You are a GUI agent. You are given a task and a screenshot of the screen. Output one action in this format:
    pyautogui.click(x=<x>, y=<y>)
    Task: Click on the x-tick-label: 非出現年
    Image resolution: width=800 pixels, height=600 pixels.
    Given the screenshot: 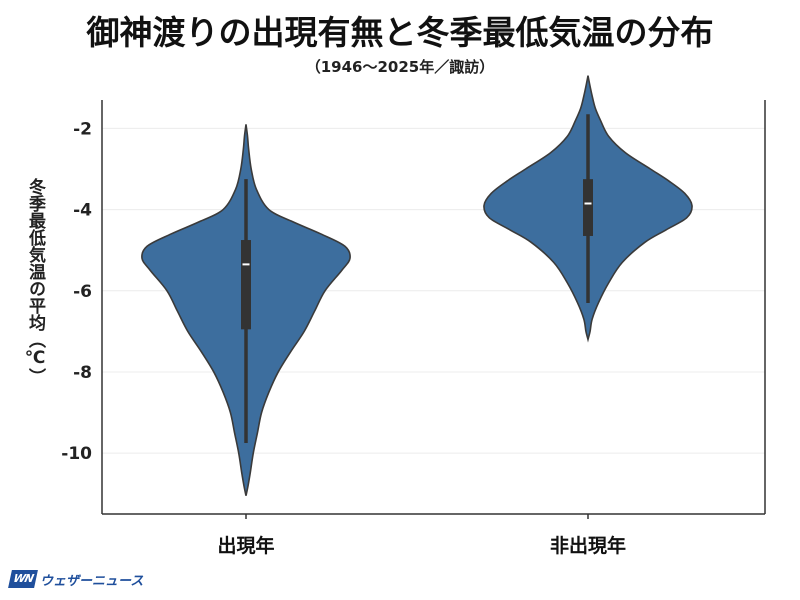 What is the action you would take?
    pyautogui.click(x=588, y=545)
    